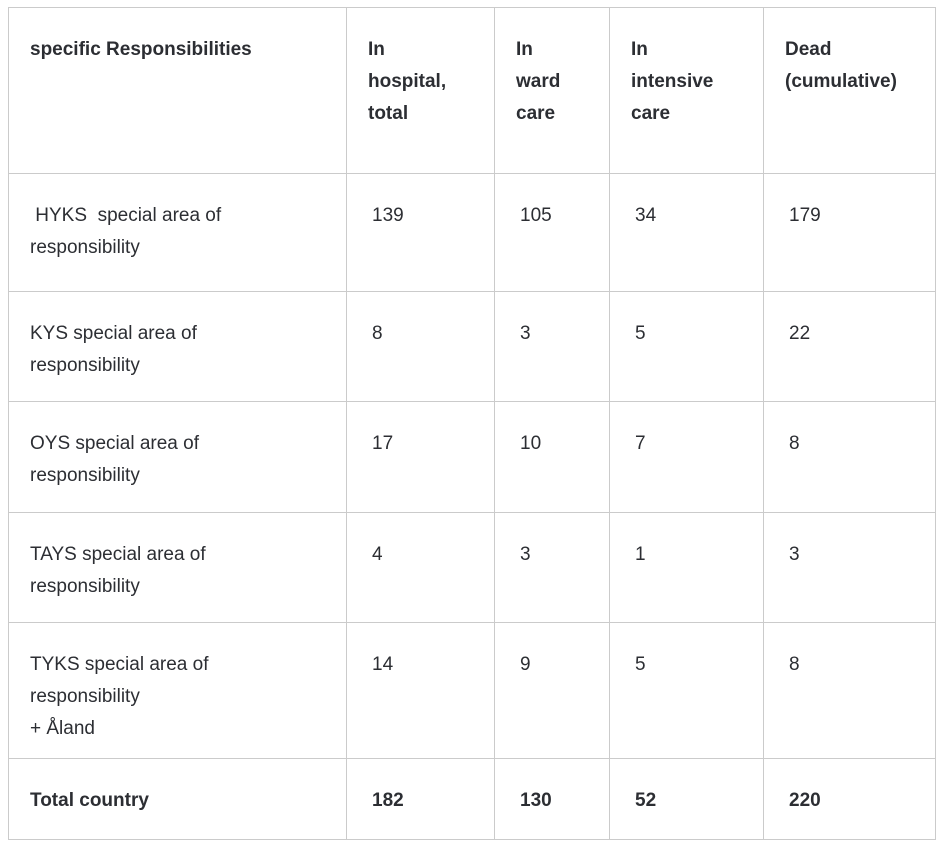 The image size is (943, 842). Describe the element at coordinates (686, 90) in the screenshot. I see `col-header-in-intensive-care: In intensive care` at that location.